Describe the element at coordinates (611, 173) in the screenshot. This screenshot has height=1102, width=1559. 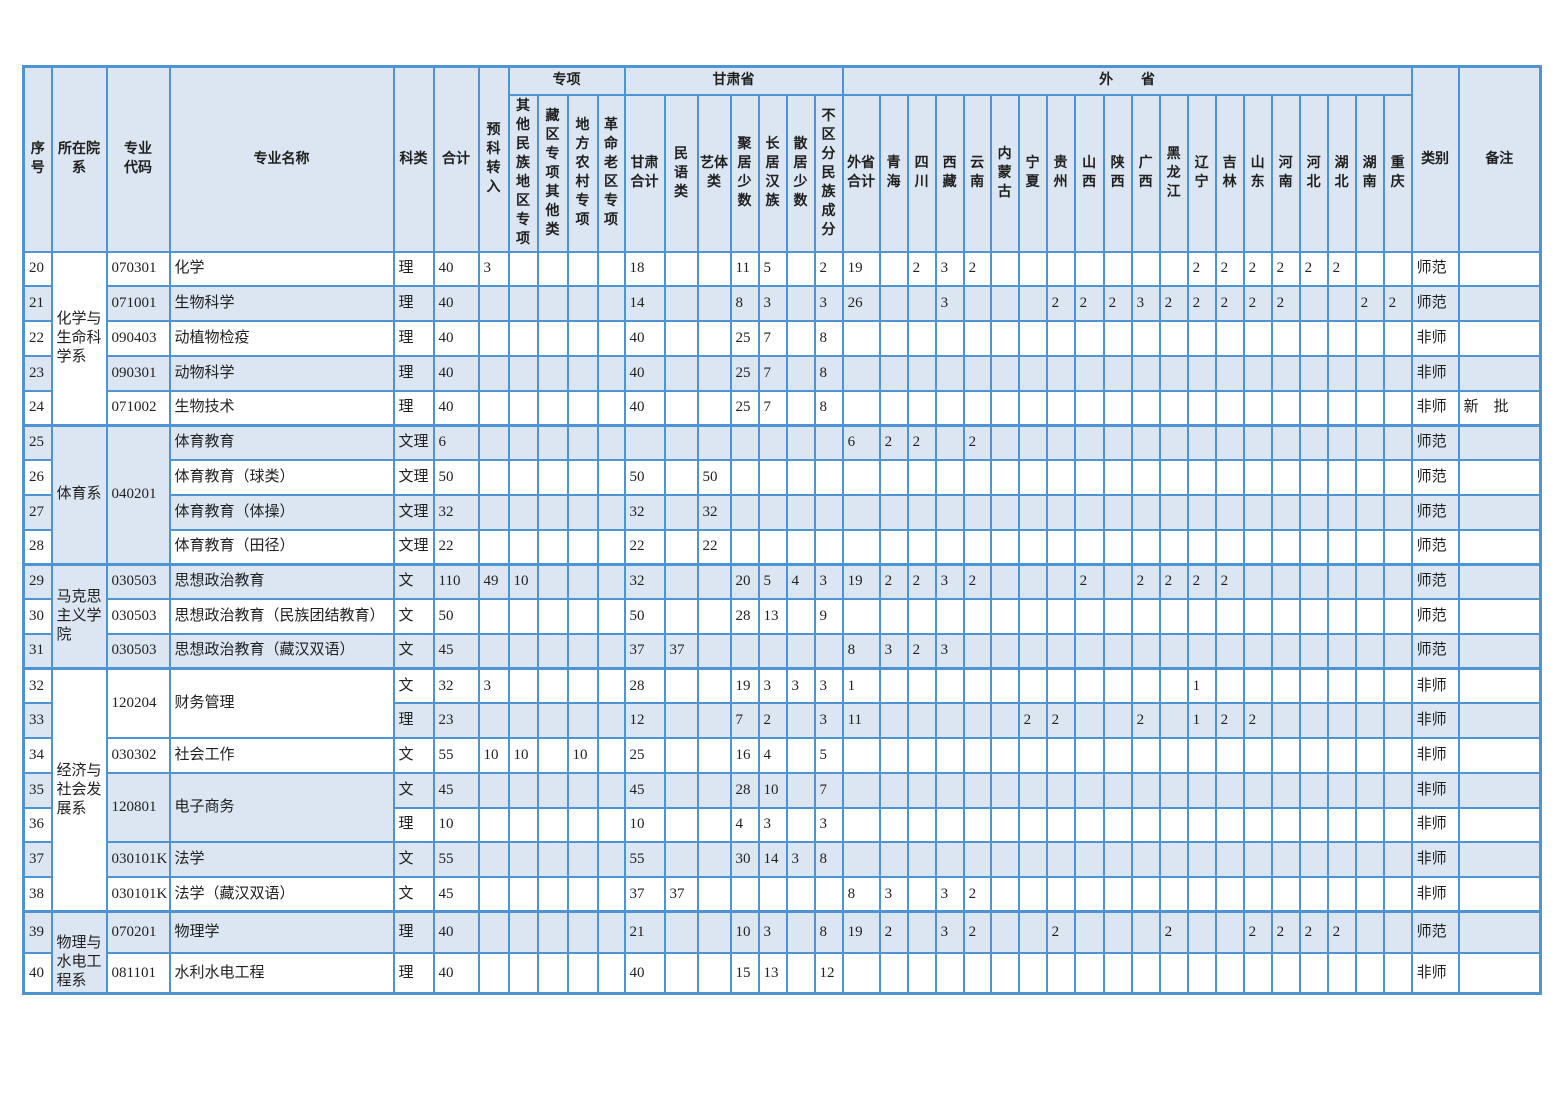
I see `col-header-sp_rv: 革 命 老 区 专 项` at that location.